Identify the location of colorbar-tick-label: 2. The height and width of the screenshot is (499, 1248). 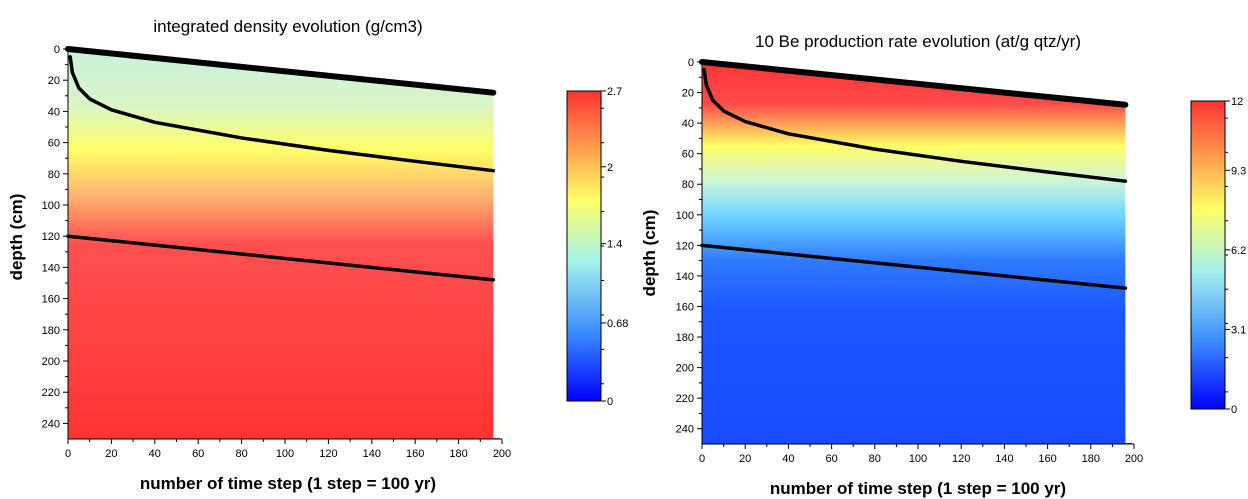
(610, 168).